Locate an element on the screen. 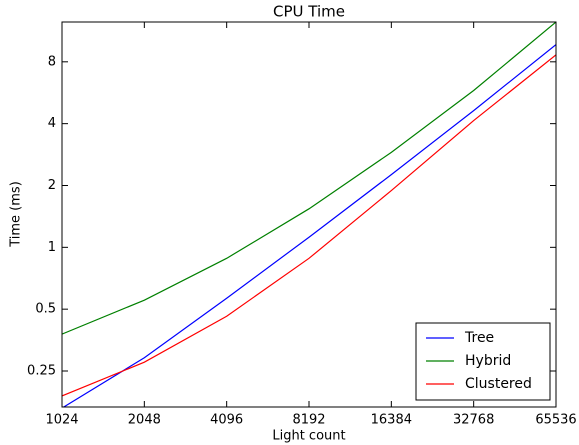  x-axis-label: Light count is located at coordinates (308, 436).